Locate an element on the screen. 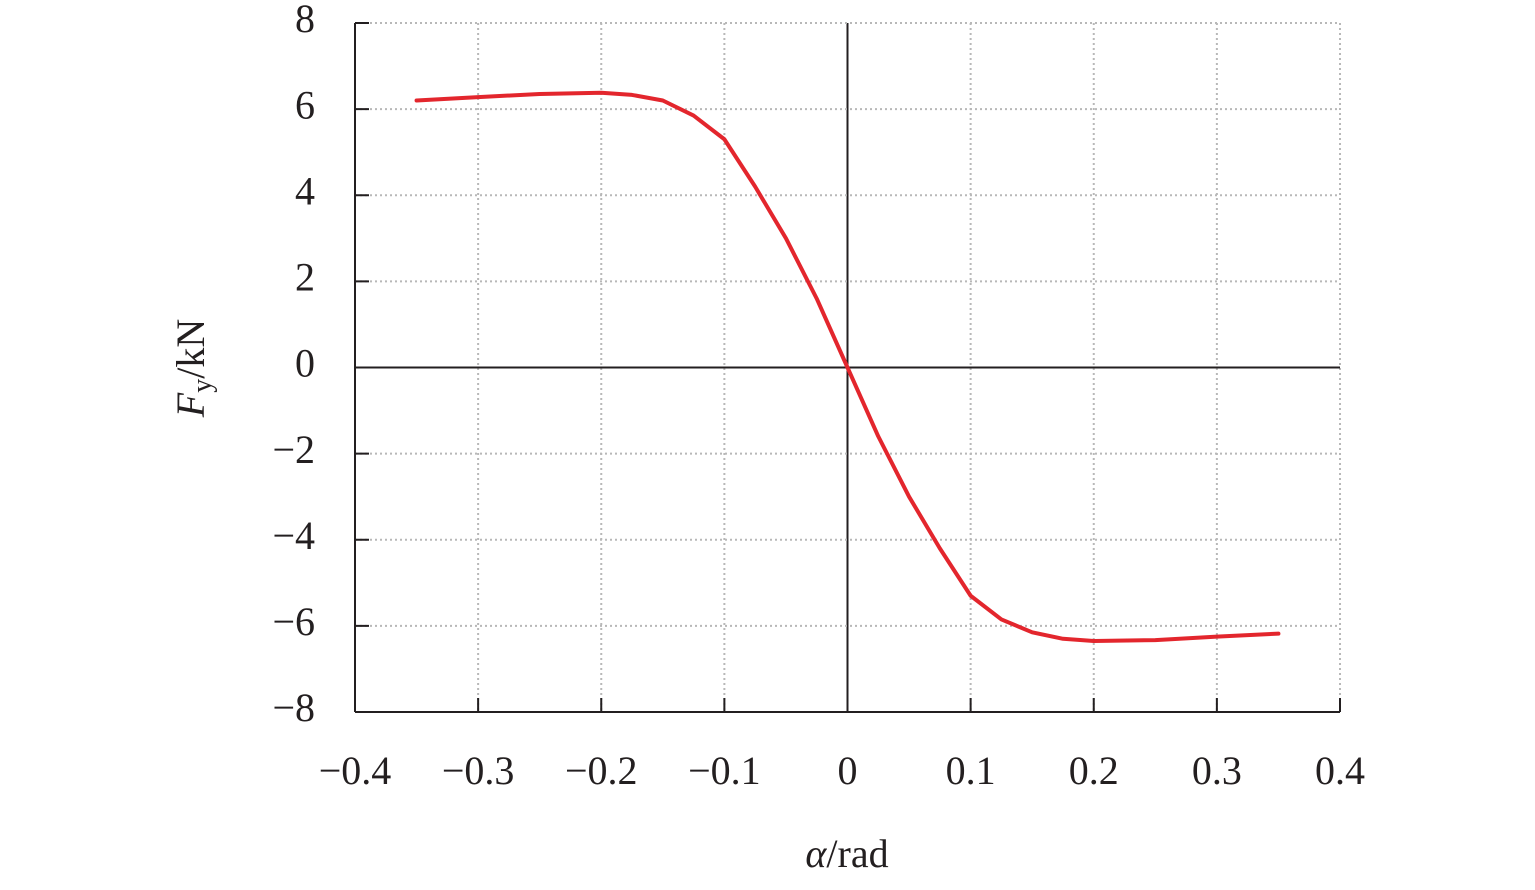 This screenshot has width=1535, height=890. y-tick-label: 2 is located at coordinates (305, 277).